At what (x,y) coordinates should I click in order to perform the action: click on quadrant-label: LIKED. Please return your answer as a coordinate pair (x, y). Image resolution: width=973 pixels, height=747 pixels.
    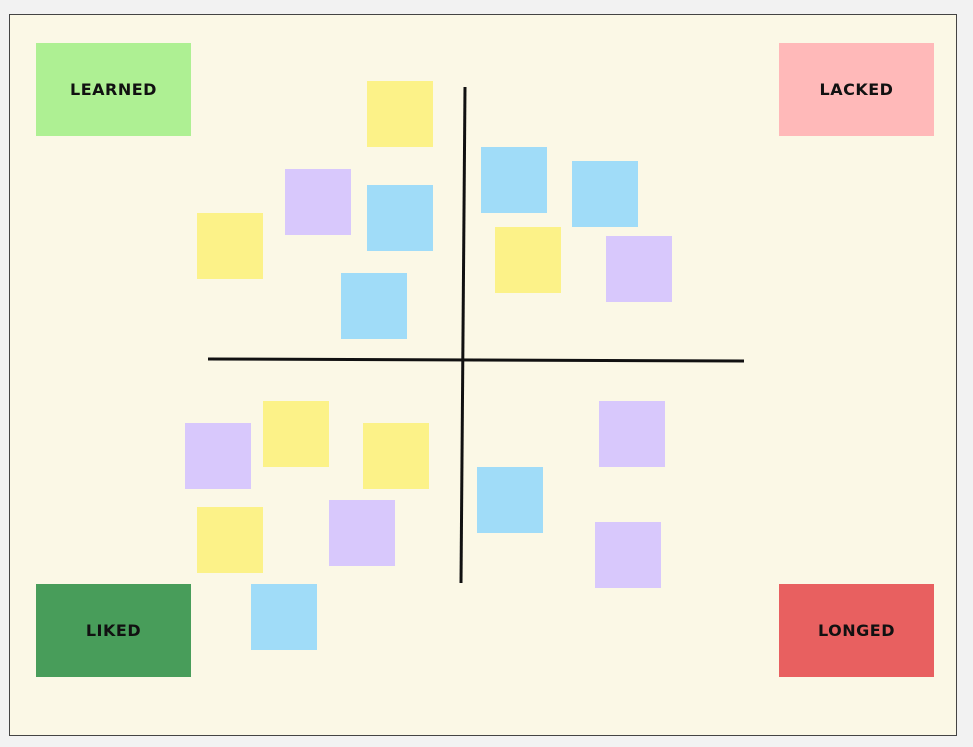
    Looking at the image, I should click on (113, 630).